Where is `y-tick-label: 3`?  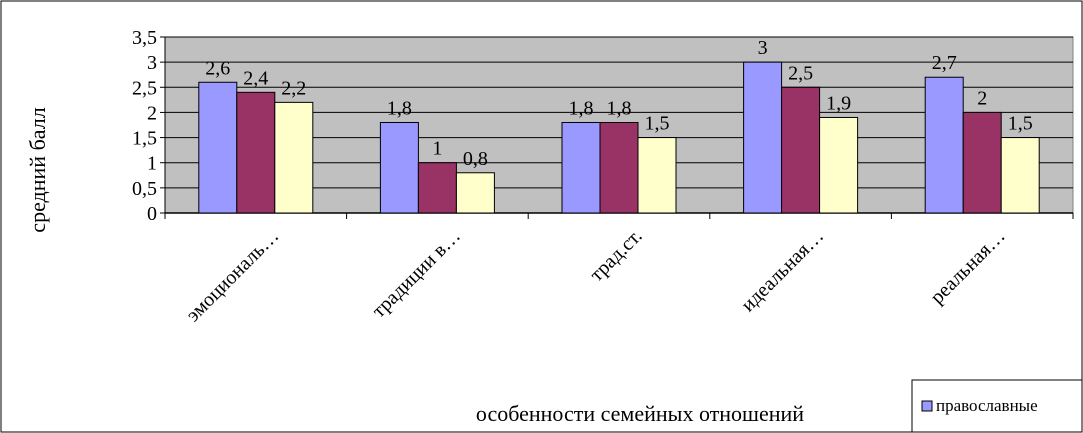
y-tick-label: 3 is located at coordinates (152, 63).